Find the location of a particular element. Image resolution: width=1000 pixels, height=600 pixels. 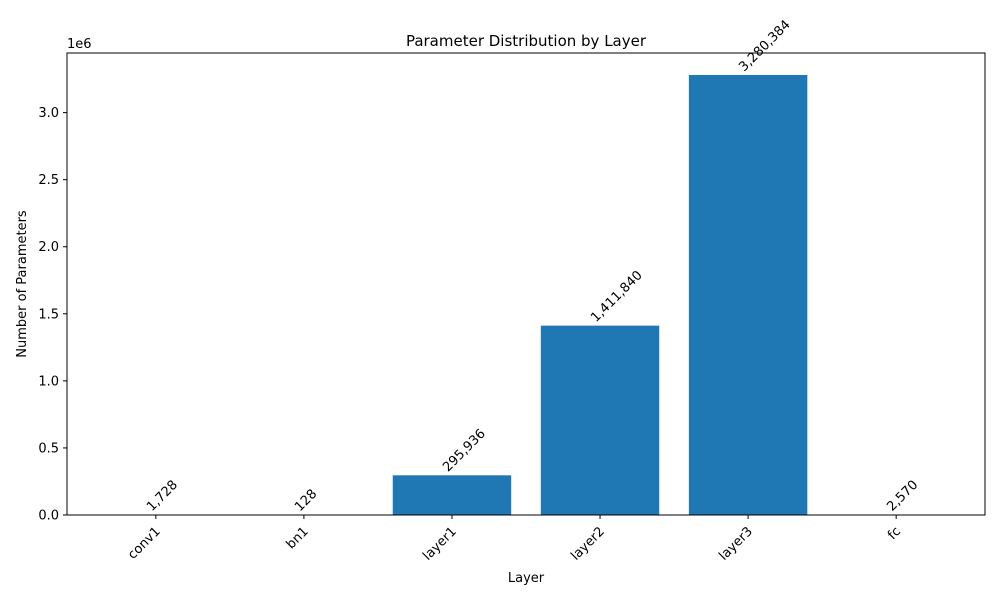

y-tick-label: 3.0 is located at coordinates (48, 113).